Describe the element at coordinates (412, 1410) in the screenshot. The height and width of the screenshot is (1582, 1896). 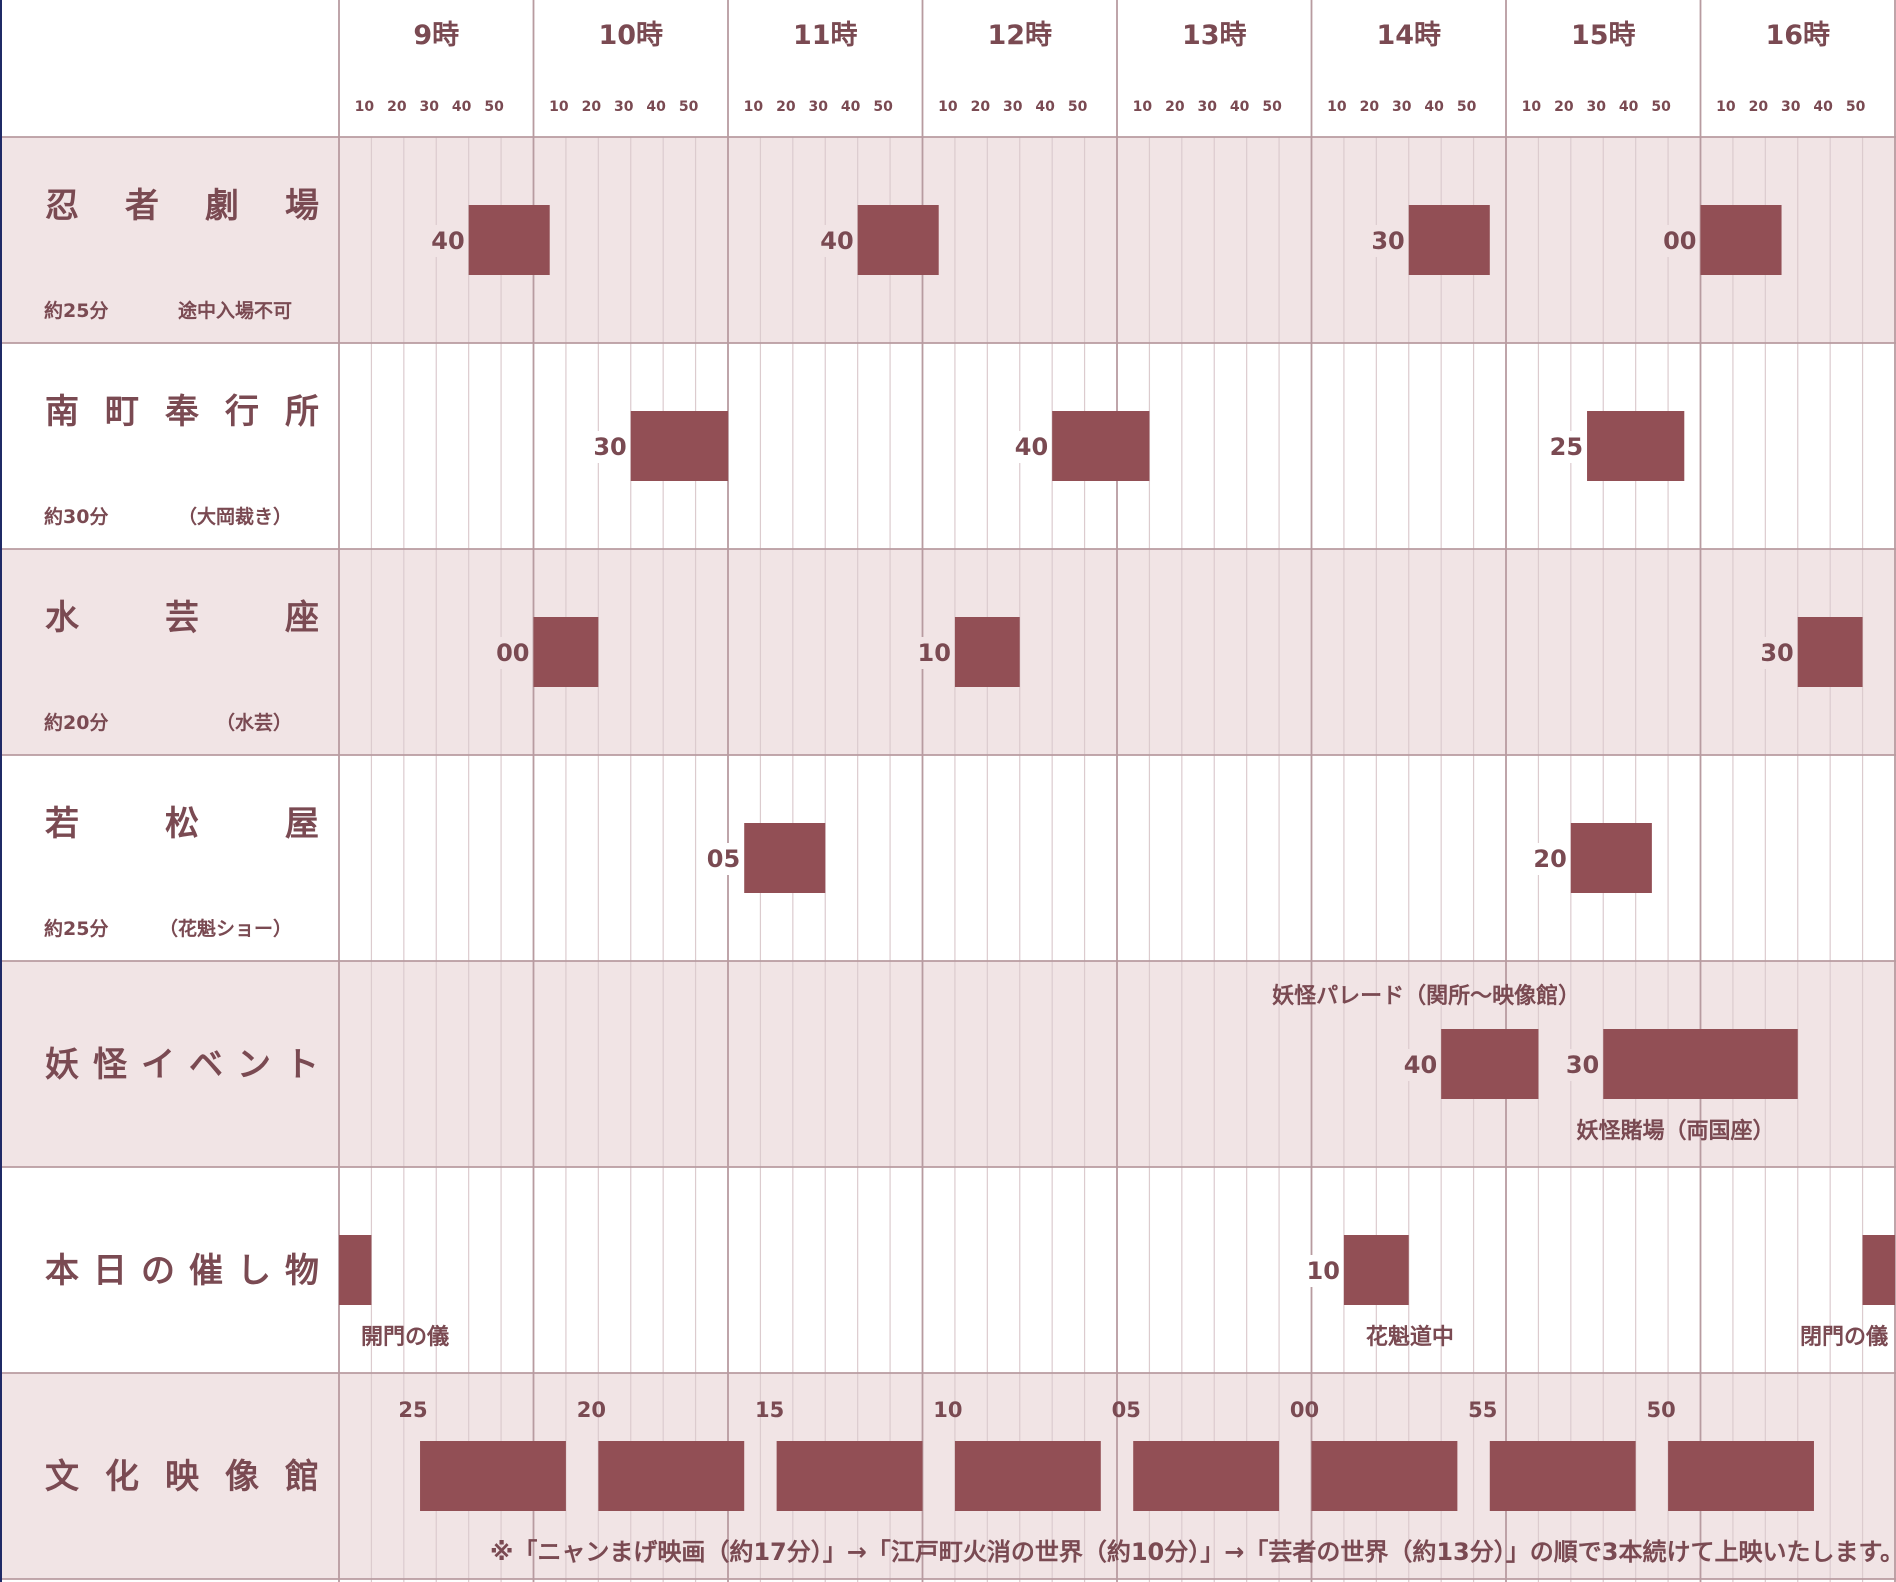
I see `show-start-label: 25` at that location.